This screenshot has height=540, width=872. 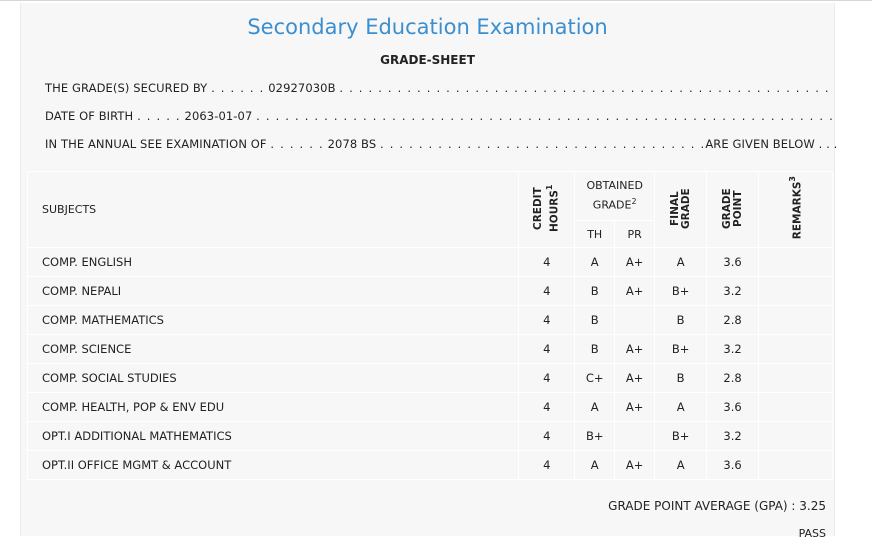 I want to click on footnote-mark: 2, so click(x=634, y=202).